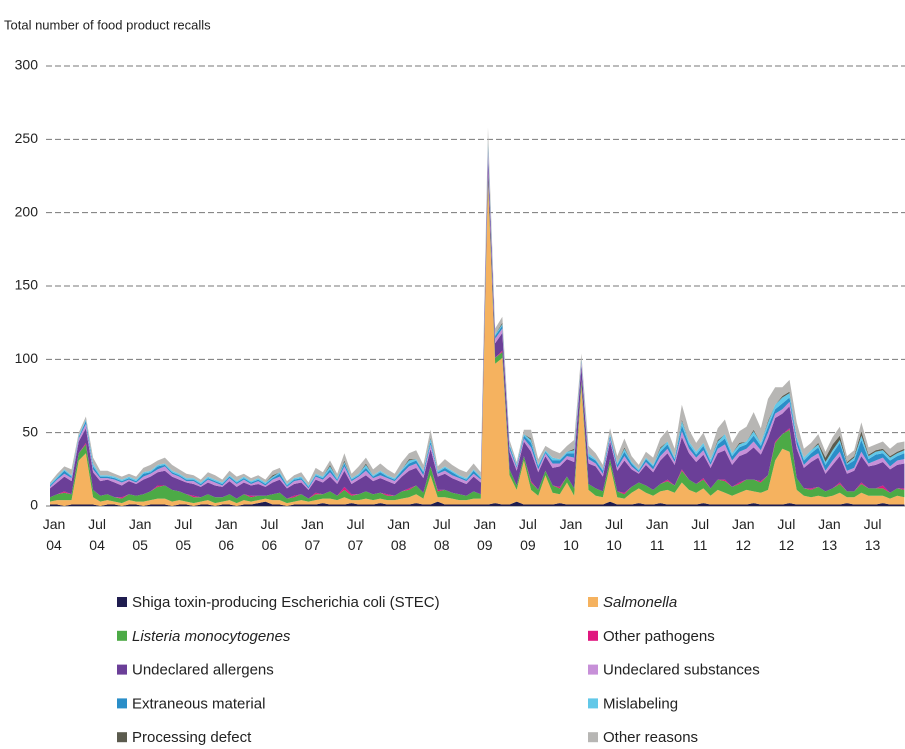 This screenshot has width=905, height=749. What do you see at coordinates (312, 534) in the screenshot?
I see `x-tick-label: Jan 07` at bounding box center [312, 534].